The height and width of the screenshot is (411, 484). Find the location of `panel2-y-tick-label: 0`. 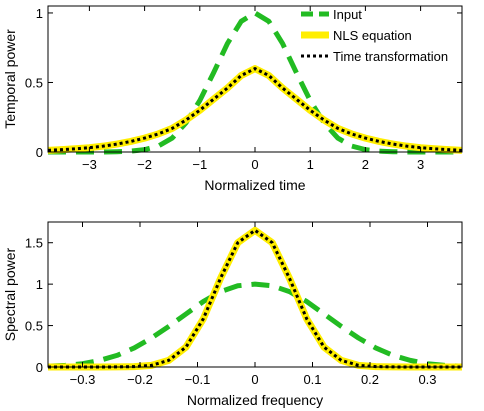

panel2-y-tick-label: 0 is located at coordinates (39, 367).